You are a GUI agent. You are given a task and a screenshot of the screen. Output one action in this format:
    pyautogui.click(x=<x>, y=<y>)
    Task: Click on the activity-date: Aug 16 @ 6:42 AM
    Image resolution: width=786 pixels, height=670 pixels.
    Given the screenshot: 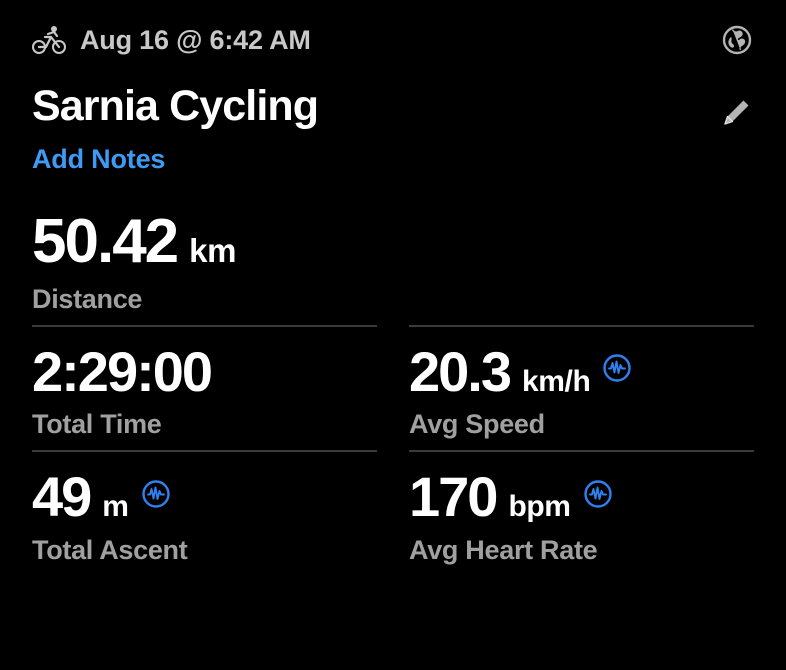 What is the action you would take?
    pyautogui.click(x=195, y=39)
    